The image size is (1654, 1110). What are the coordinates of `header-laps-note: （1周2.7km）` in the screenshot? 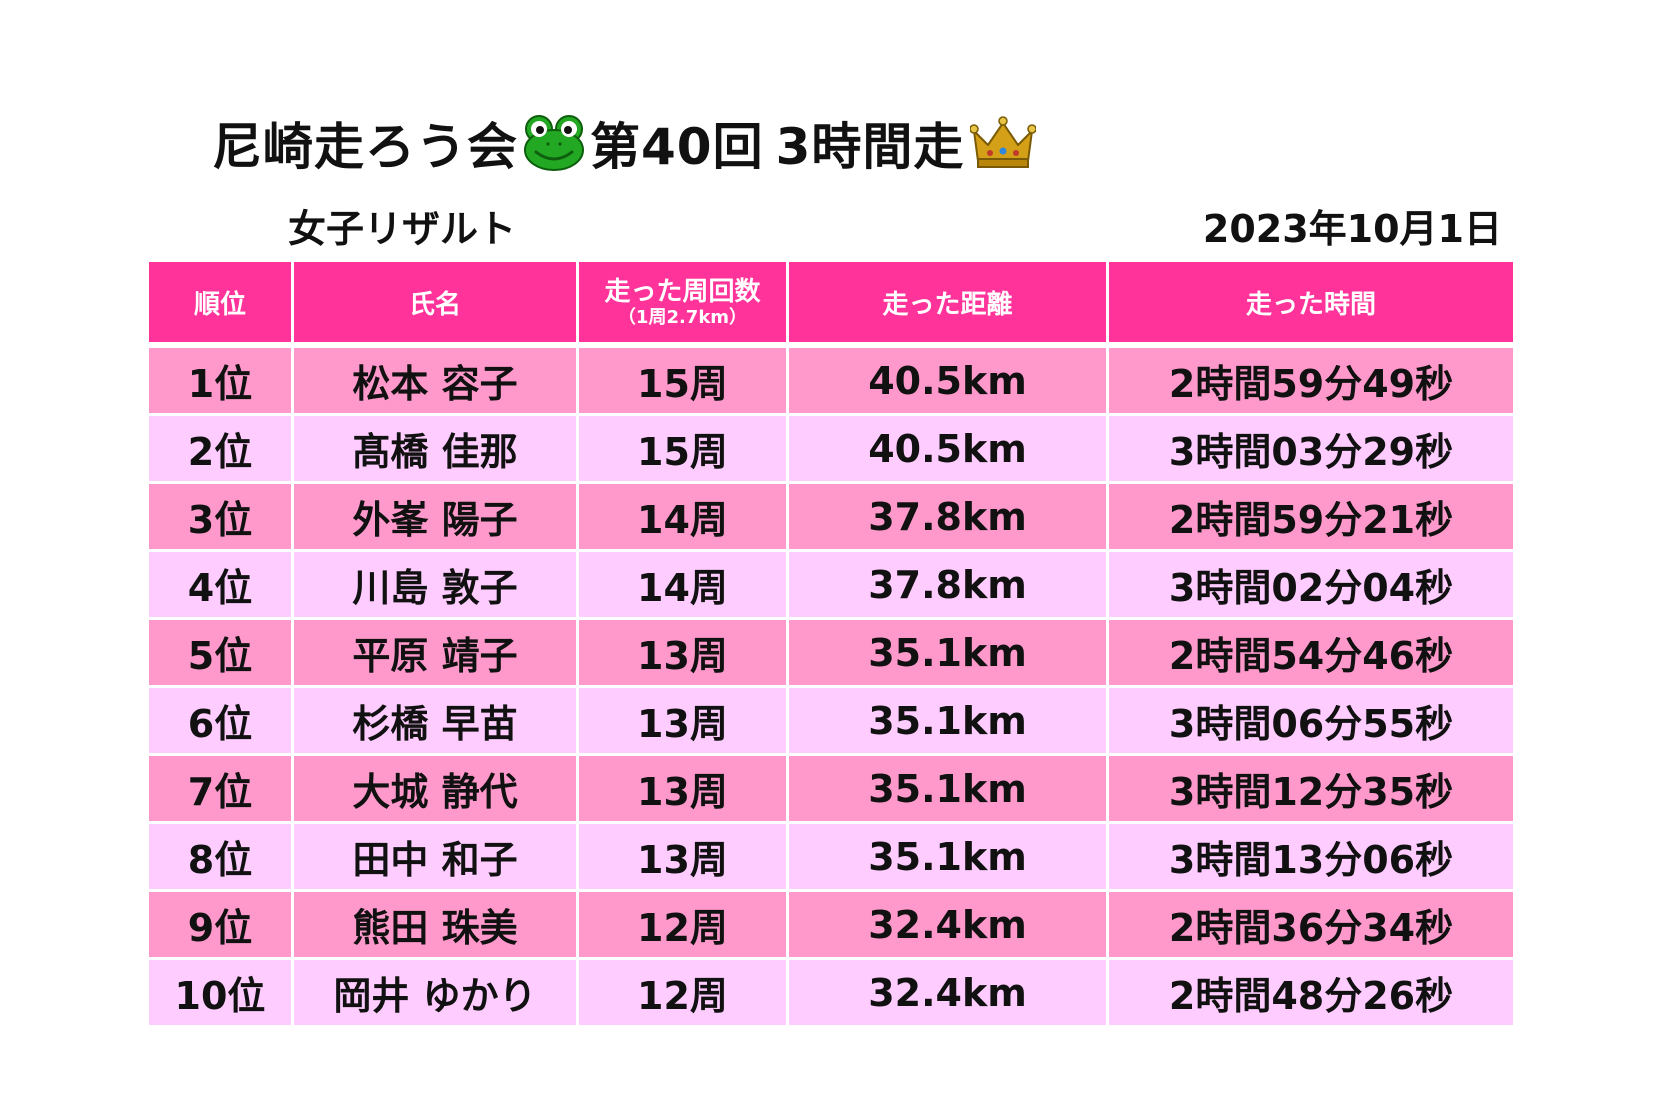 It's located at (682, 317).